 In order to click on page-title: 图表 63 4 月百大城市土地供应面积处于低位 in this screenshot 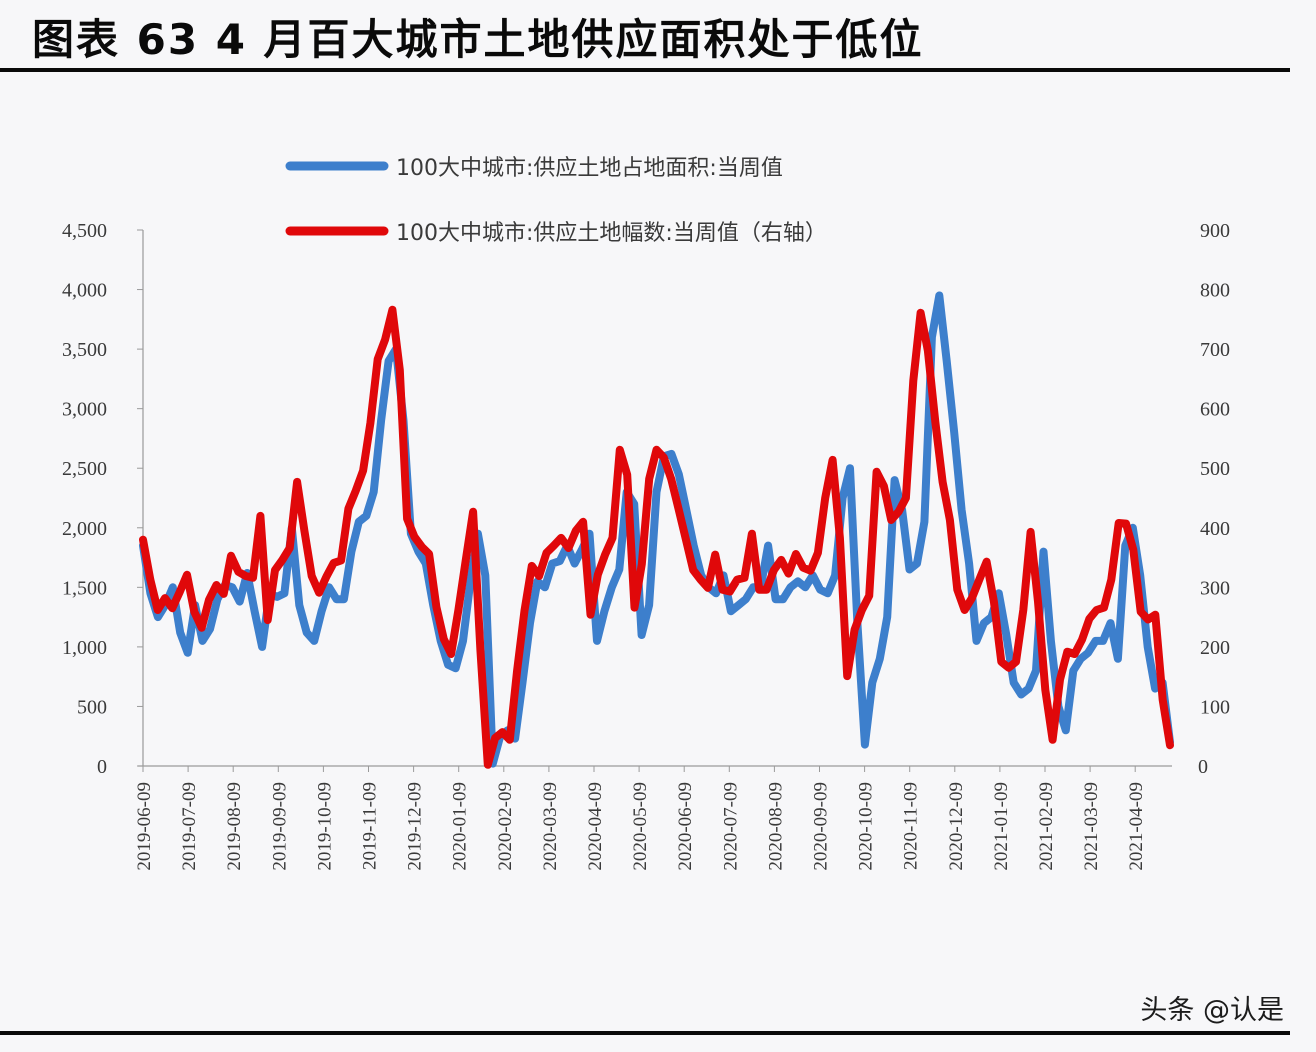, I will do `click(478, 39)`.